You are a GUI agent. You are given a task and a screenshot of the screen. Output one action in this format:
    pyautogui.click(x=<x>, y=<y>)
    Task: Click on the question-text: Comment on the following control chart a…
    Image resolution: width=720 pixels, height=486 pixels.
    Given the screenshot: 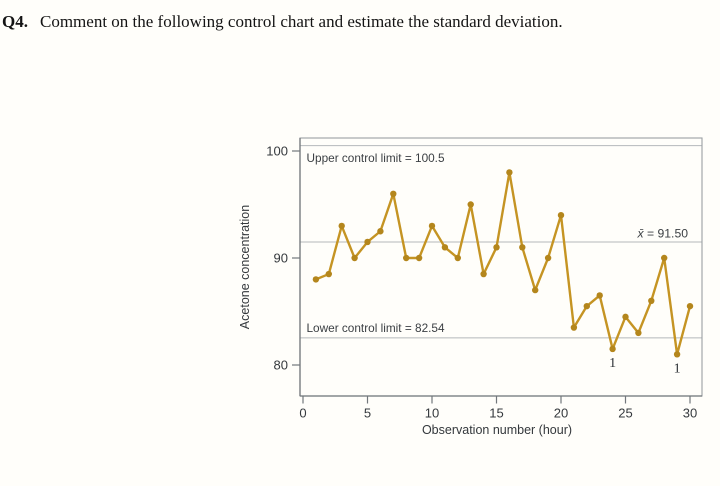 What is the action you would take?
    pyautogui.click(x=301, y=21)
    